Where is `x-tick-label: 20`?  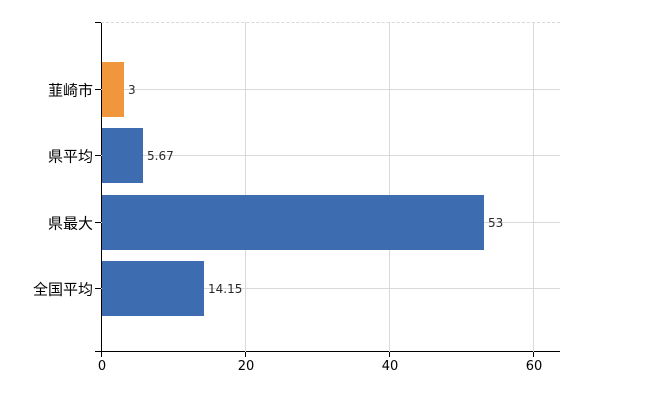 x-tick-label: 20 is located at coordinates (246, 366).